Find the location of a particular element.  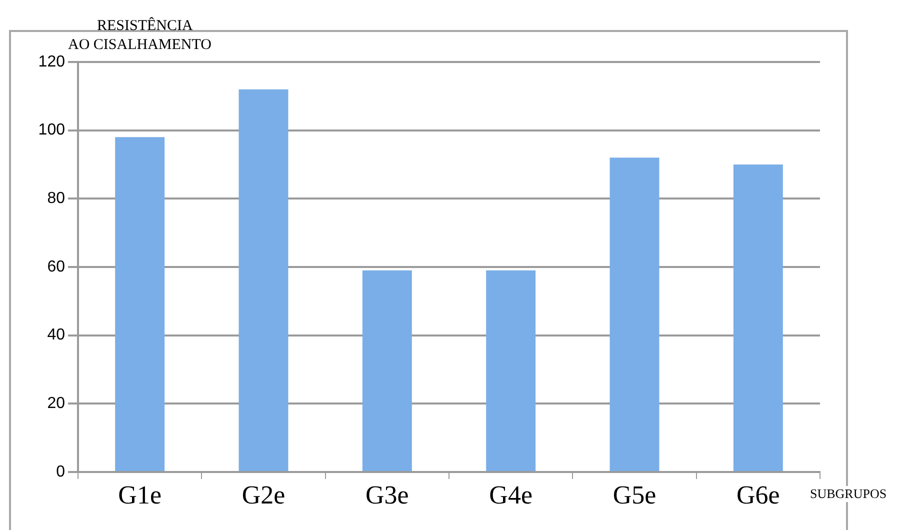

x-tick-label: G6e is located at coordinates (758, 495).